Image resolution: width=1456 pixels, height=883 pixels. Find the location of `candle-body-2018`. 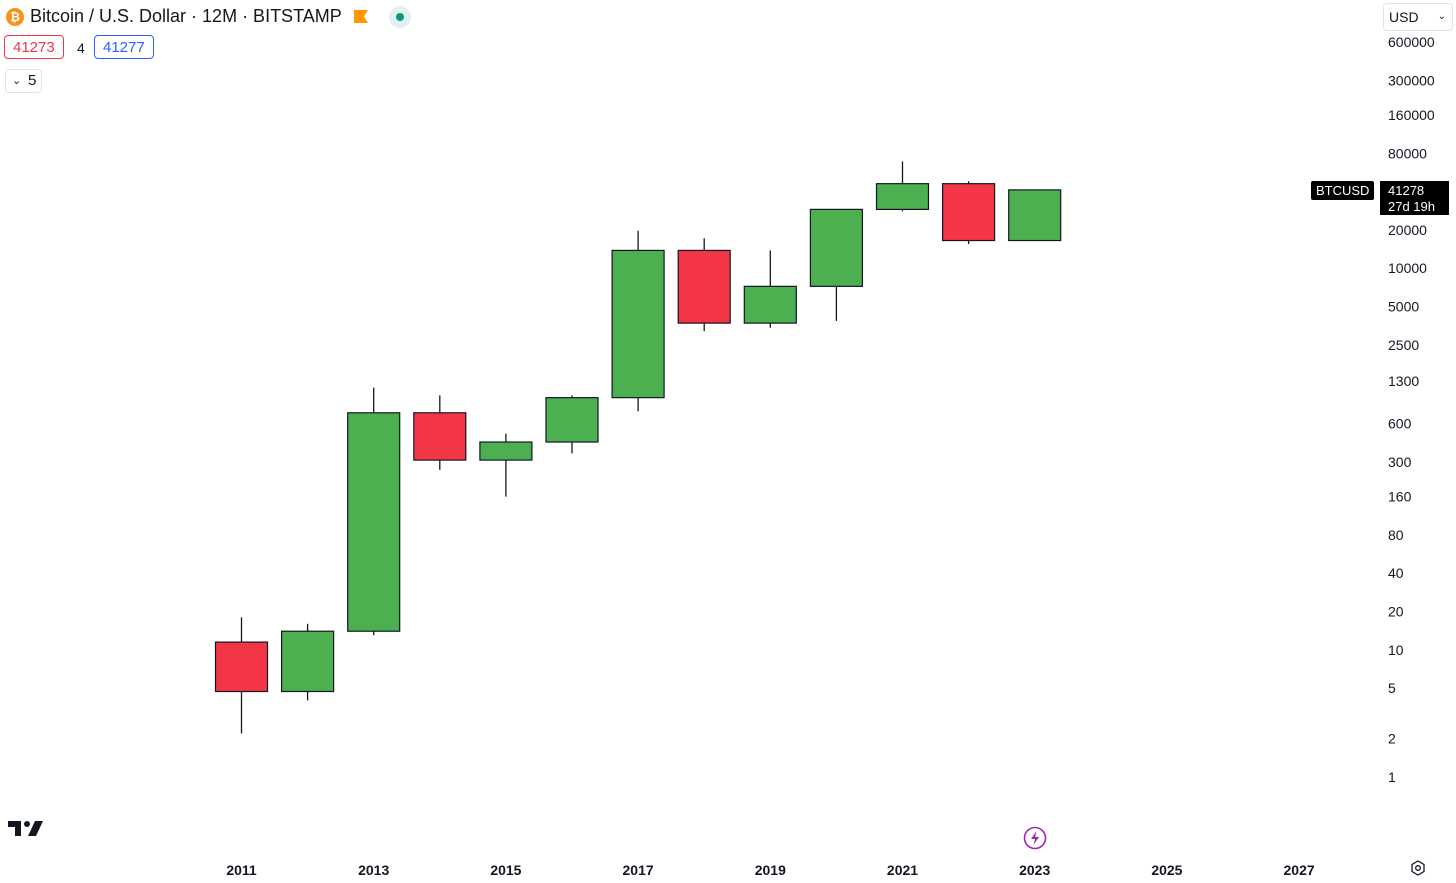

candle-body-2018 is located at coordinates (704, 286).